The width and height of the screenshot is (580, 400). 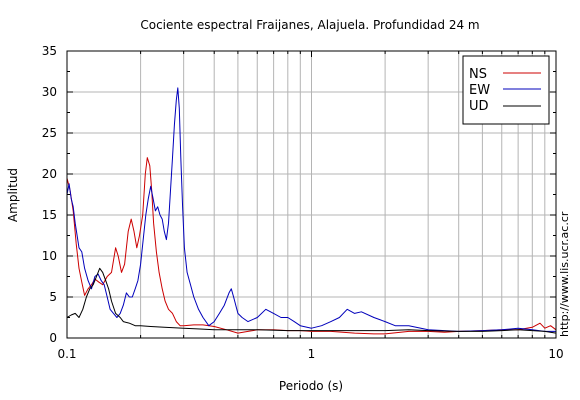 I want to click on x-tick-label: 1, so click(x=312, y=354).